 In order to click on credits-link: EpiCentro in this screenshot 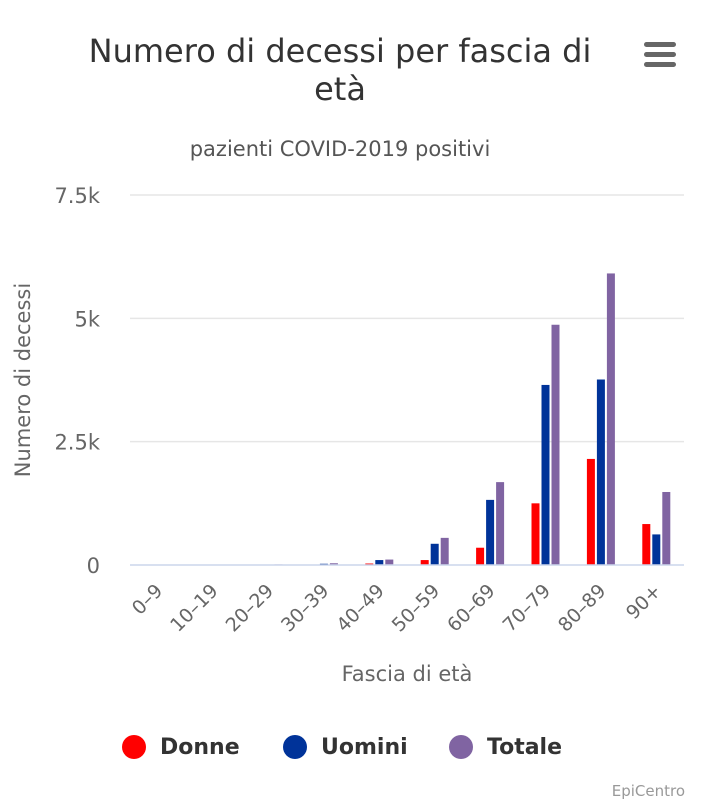, I will do `click(648, 791)`.